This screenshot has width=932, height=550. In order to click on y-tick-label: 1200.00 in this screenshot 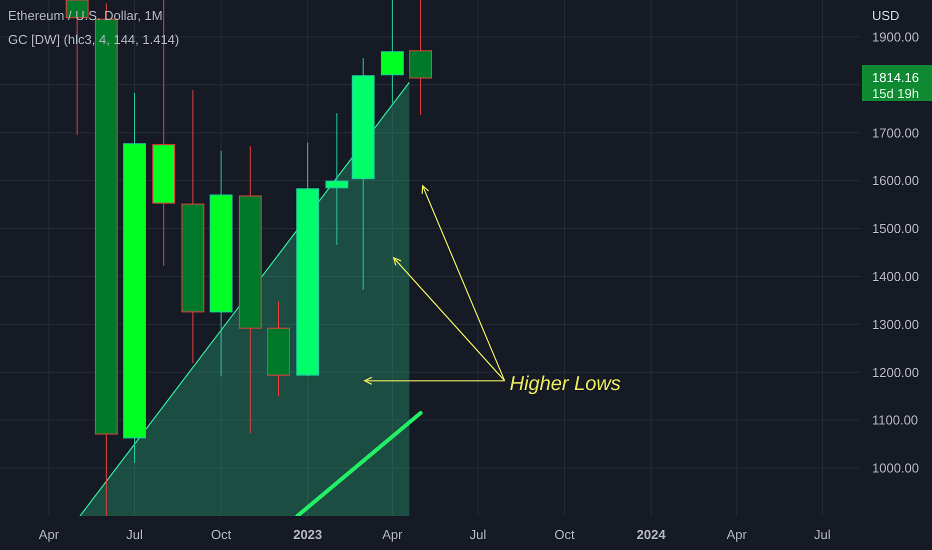, I will do `click(895, 372)`.